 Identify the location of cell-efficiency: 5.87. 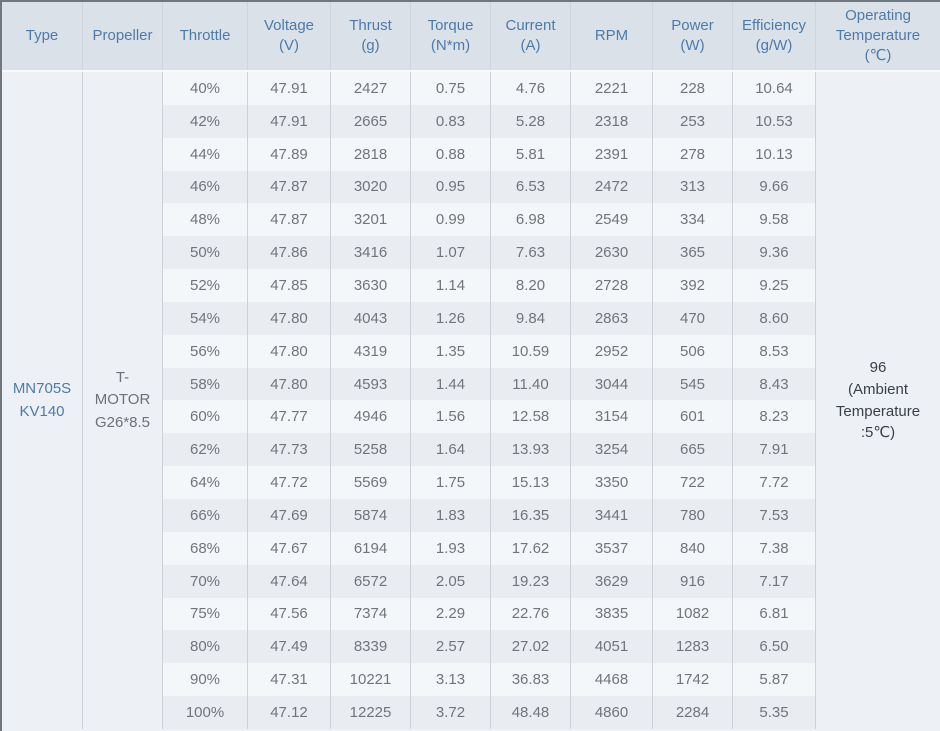
(774, 680).